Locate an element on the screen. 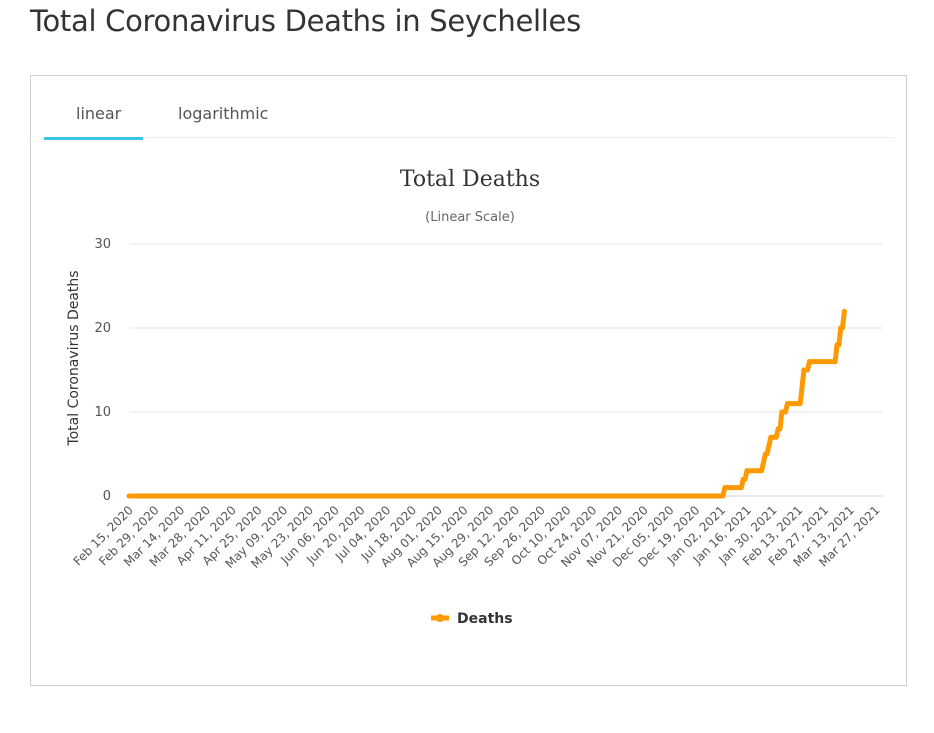 The image size is (934, 733). y-tick-label: 30 is located at coordinates (102, 244).